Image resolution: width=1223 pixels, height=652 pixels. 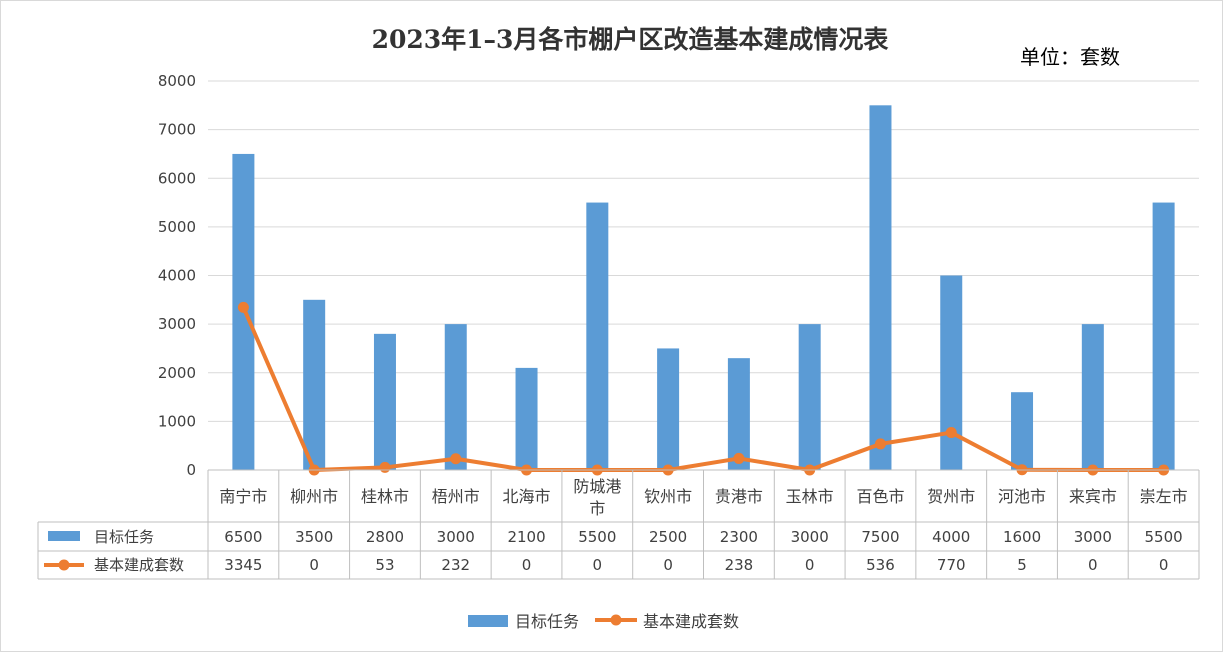 I want to click on table-cell-value: 238, so click(x=739, y=565).